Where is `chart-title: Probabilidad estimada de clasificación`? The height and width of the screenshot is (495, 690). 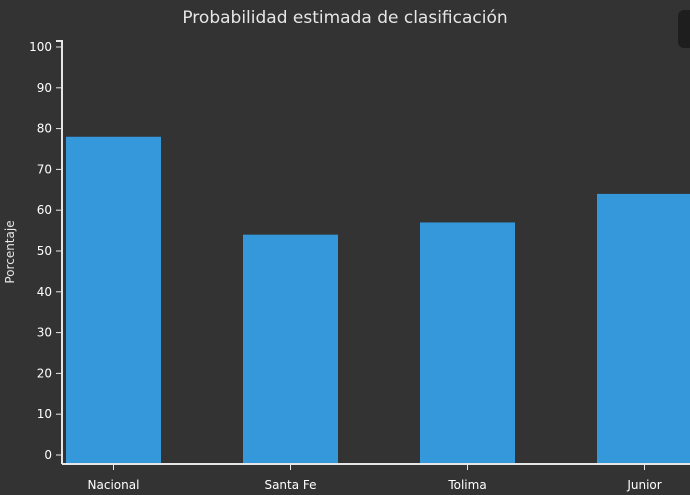
chart-title: Probabilidad estimada de clasificación is located at coordinates (344, 18).